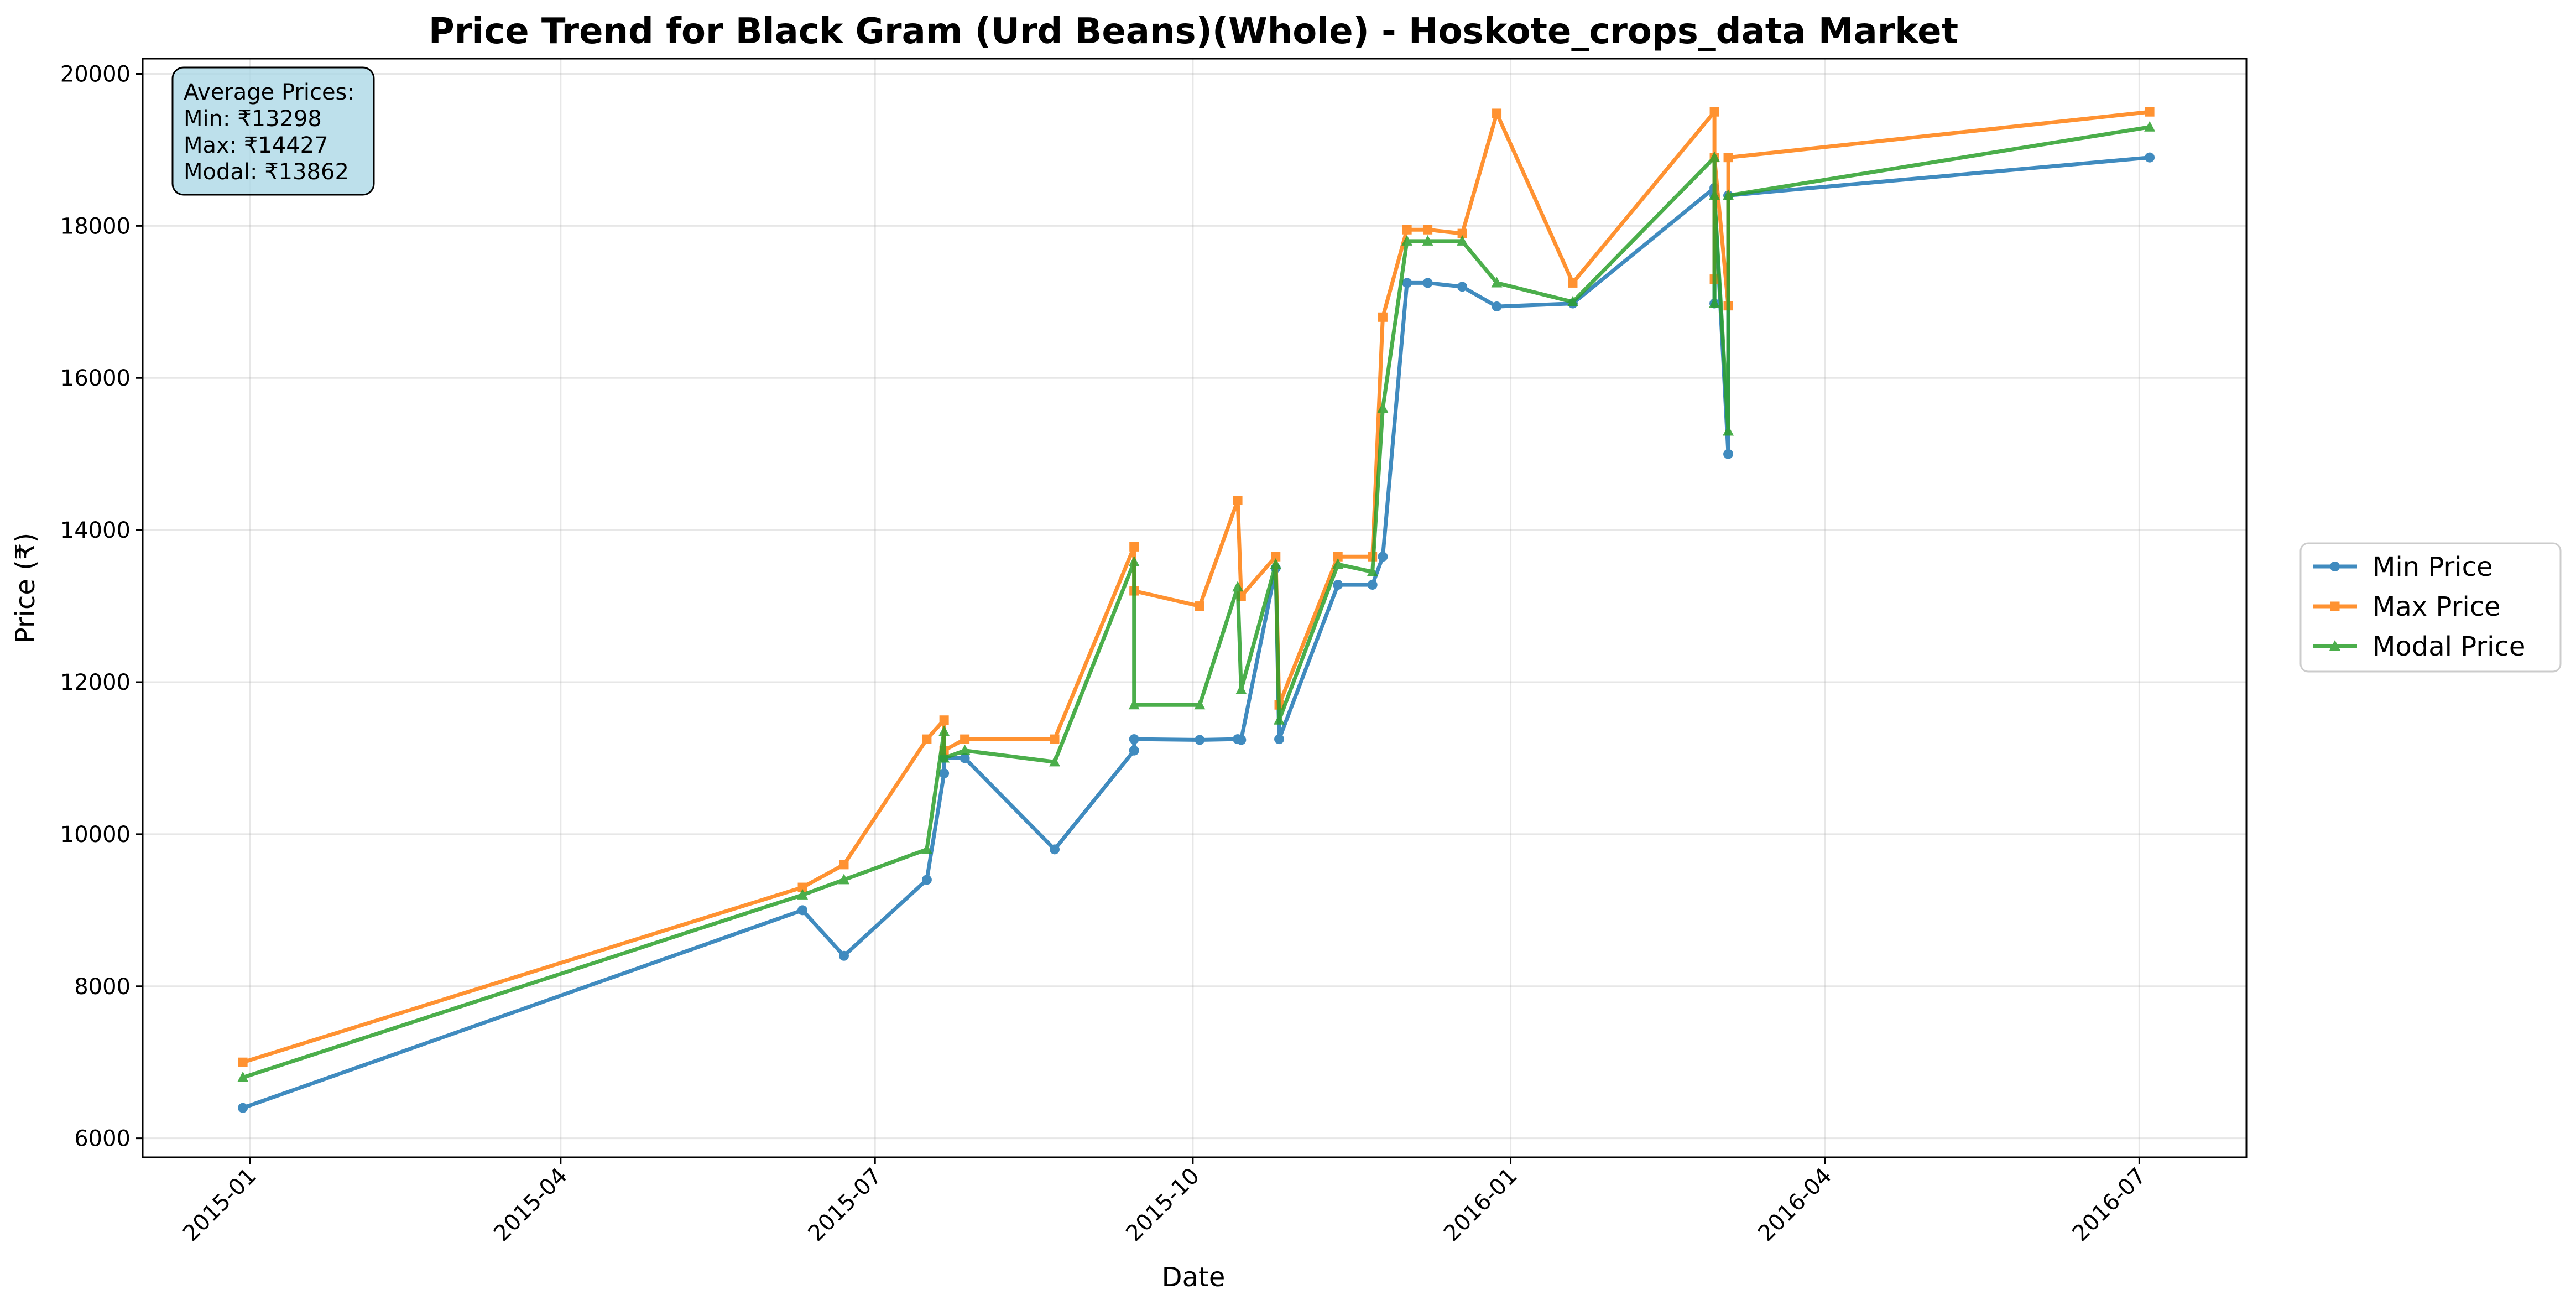 The image size is (2576, 1310). What do you see at coordinates (25, 588) in the screenshot?
I see `y-axis-title: Price (₹)` at bounding box center [25, 588].